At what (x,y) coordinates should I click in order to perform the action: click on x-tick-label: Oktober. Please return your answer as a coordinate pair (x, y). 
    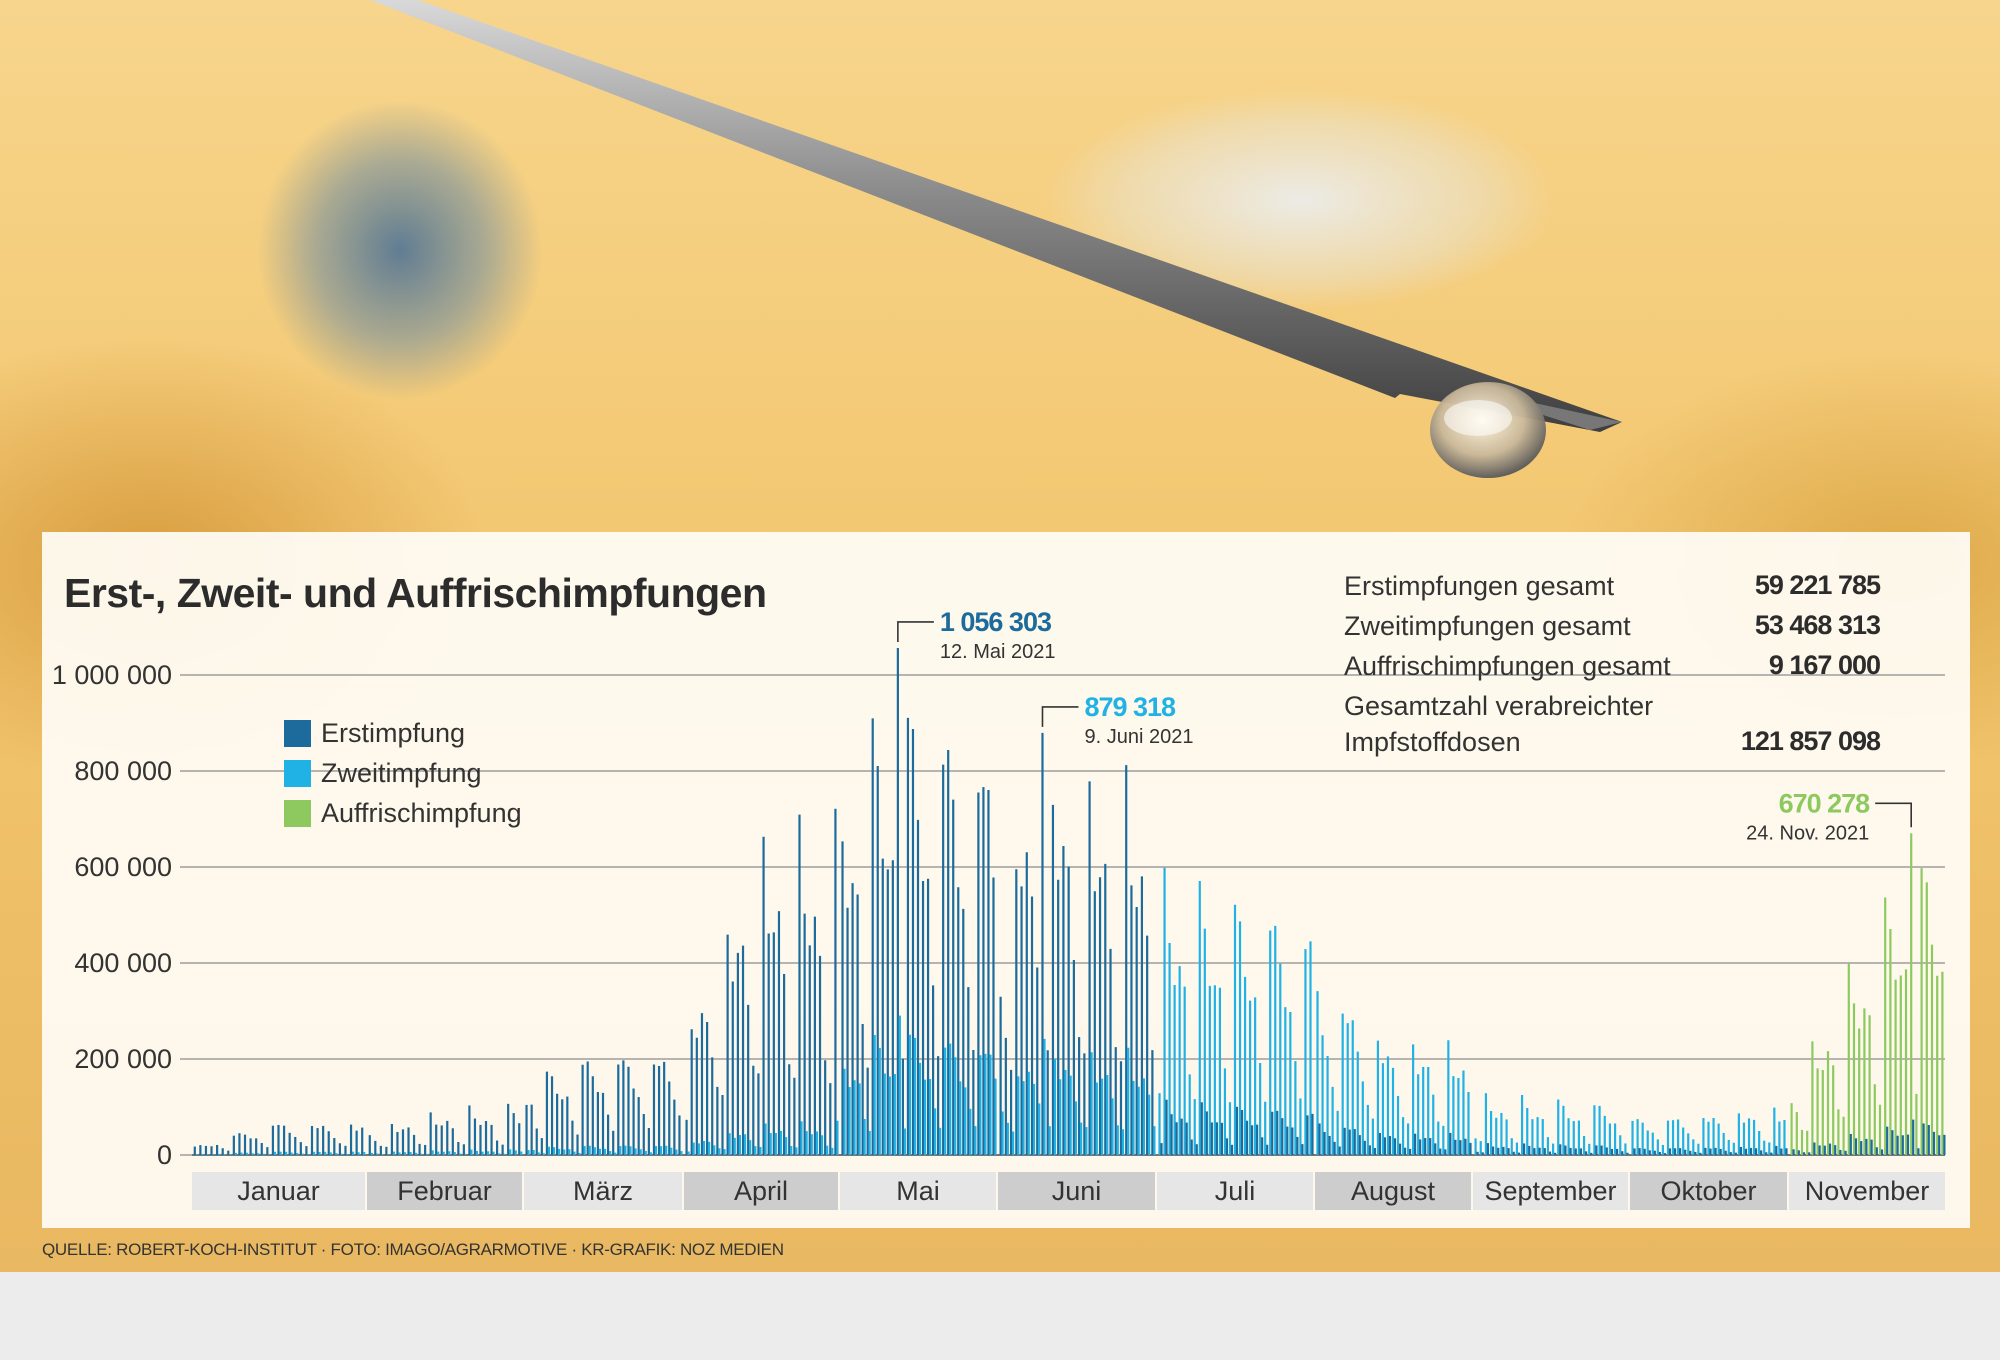
    Looking at the image, I should click on (1708, 1191).